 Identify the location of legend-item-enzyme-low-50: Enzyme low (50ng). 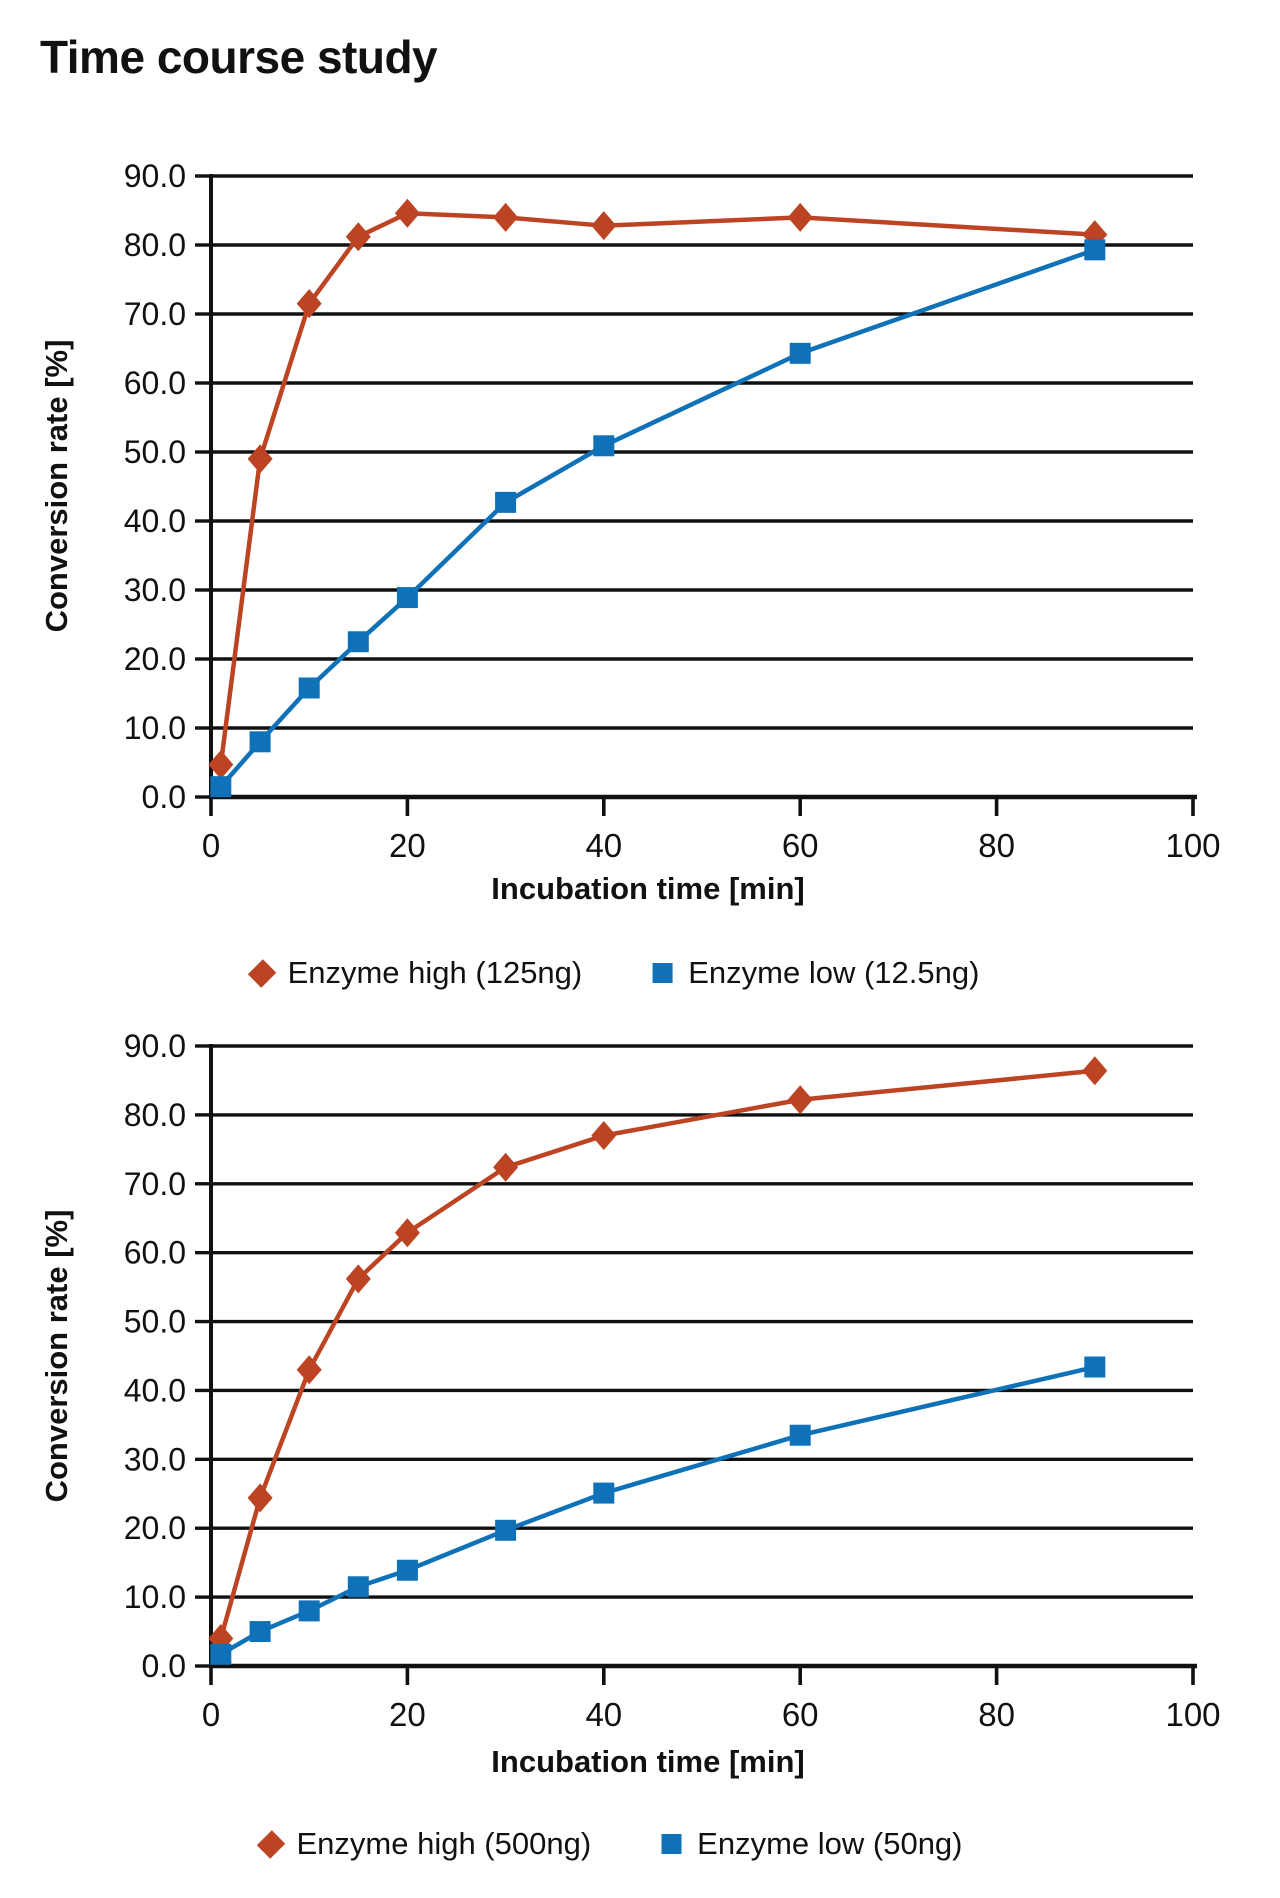
(812, 1844).